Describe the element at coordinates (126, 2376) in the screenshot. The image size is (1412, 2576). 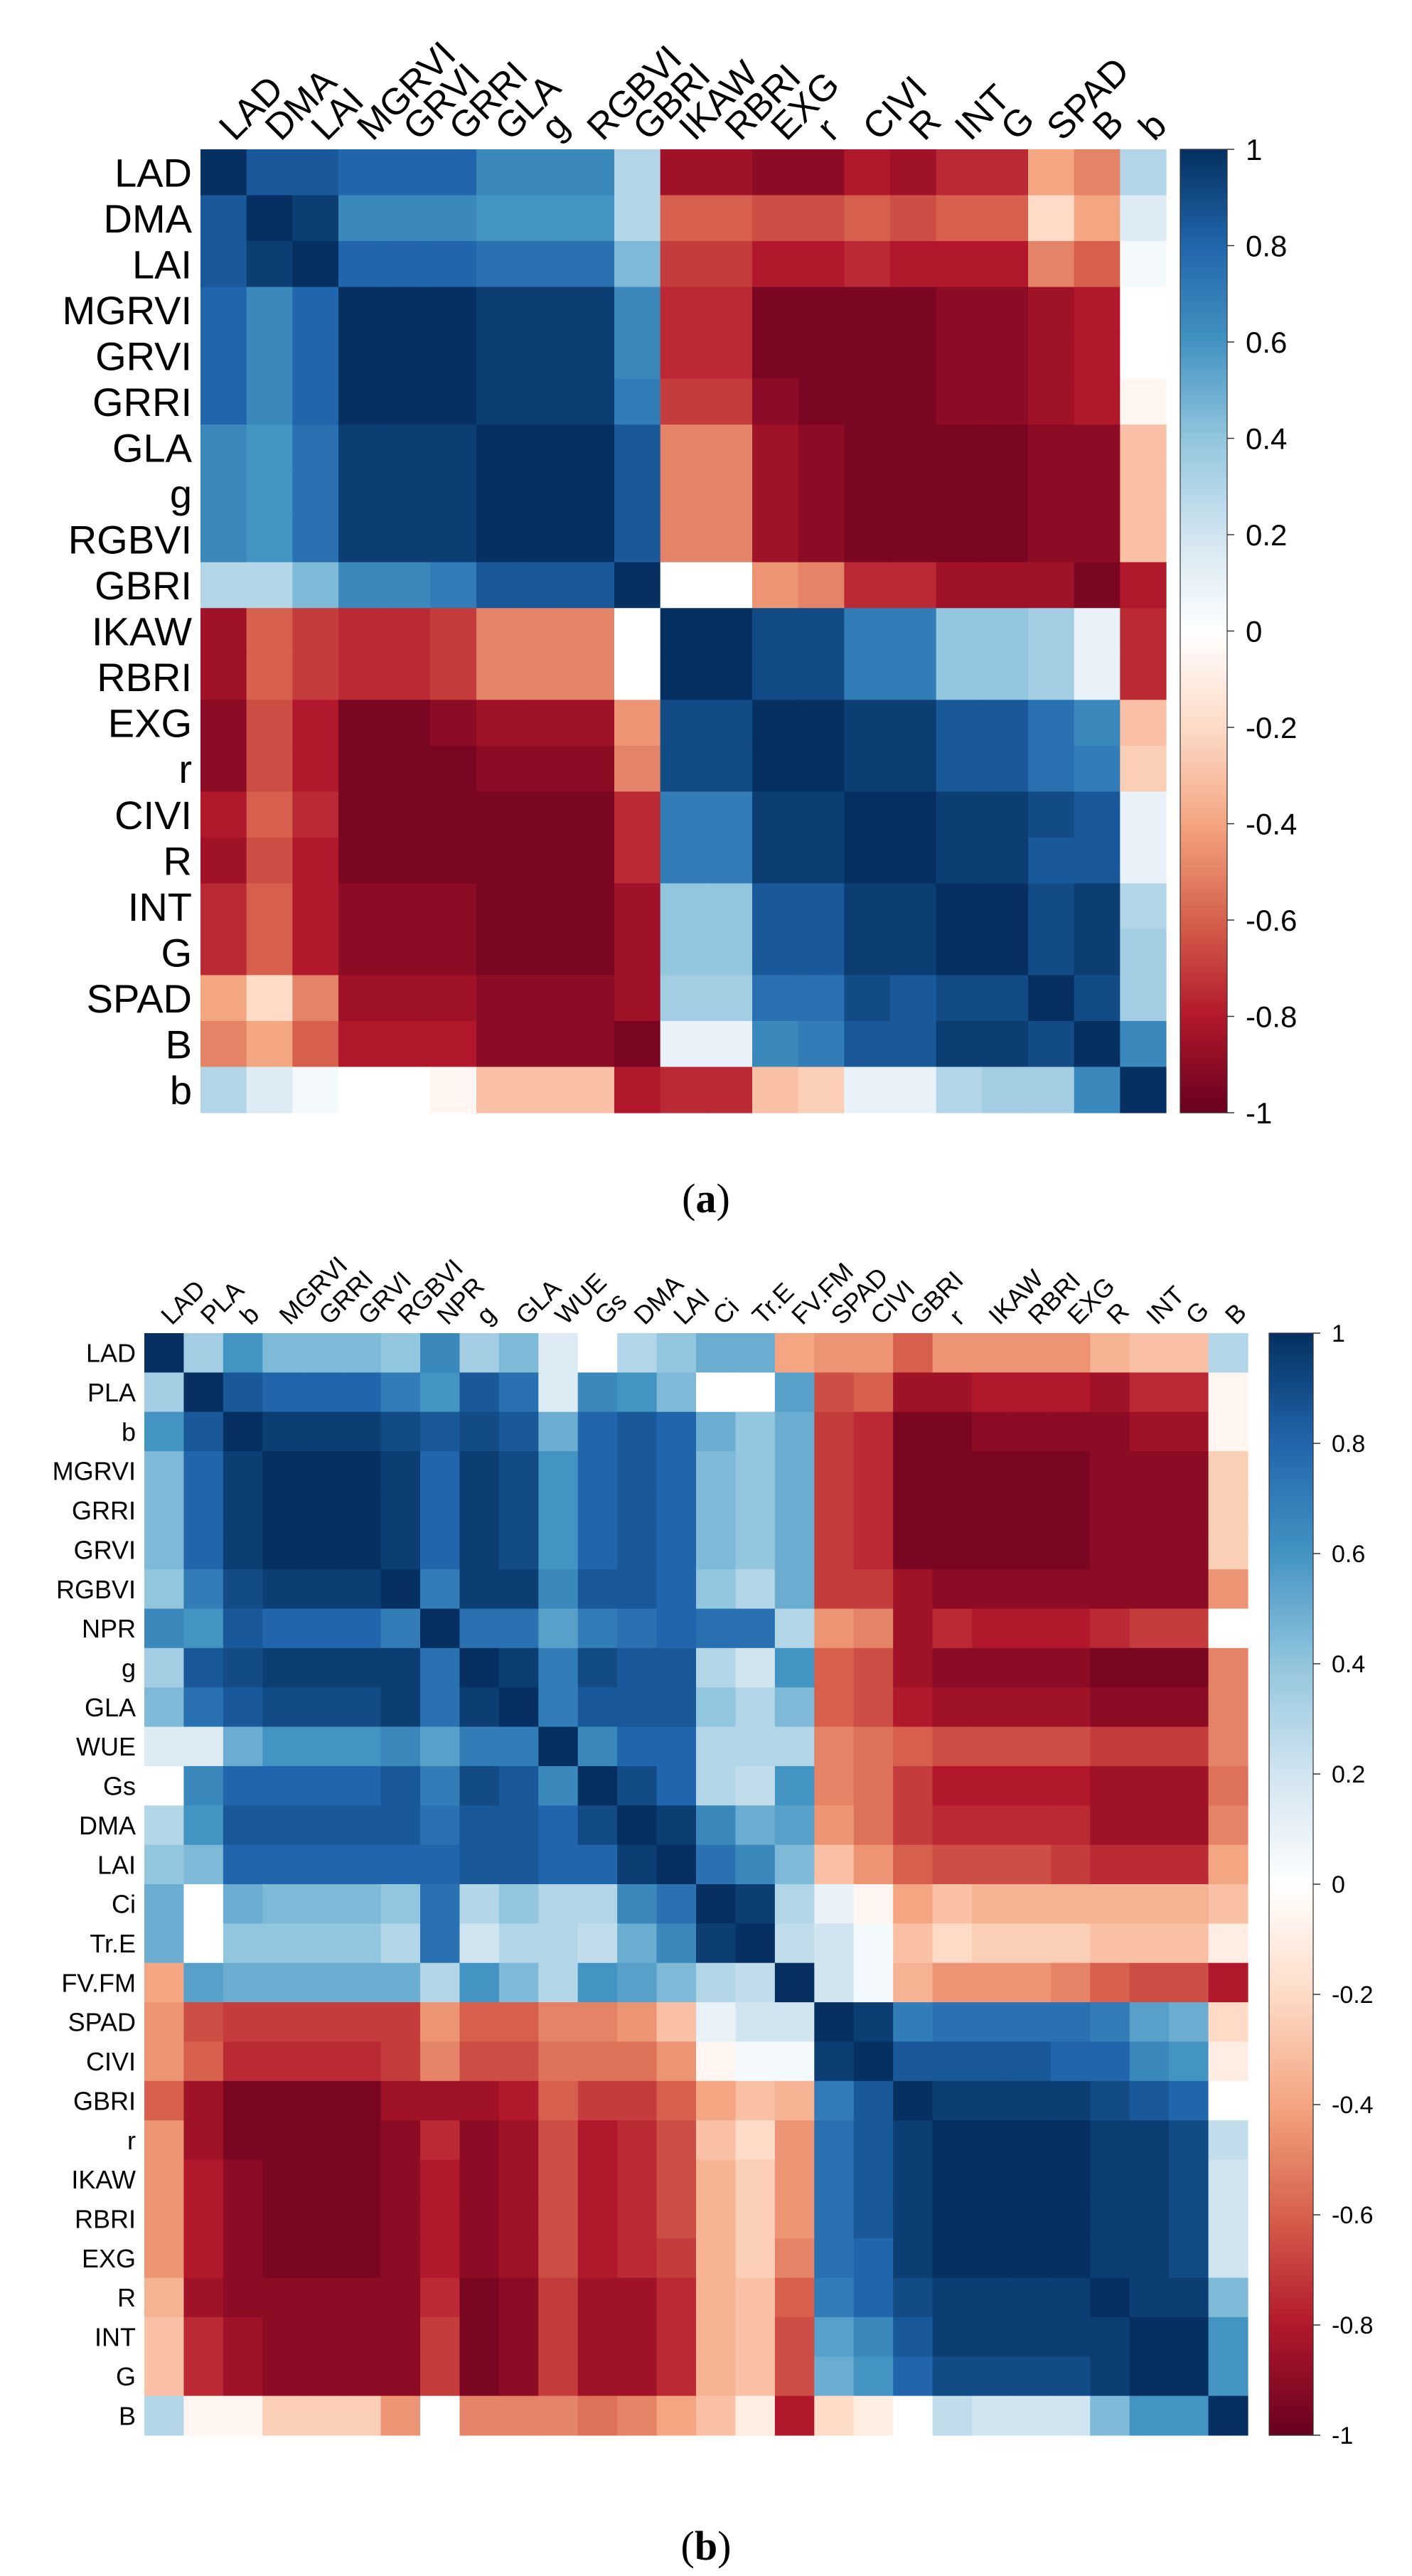
I see `row-label: G` at that location.